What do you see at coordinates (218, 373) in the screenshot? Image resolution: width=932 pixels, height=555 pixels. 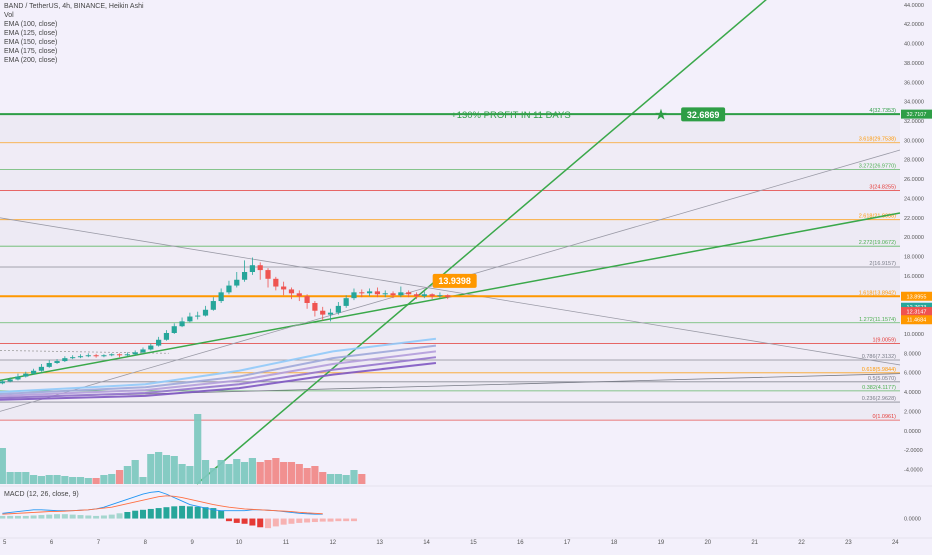 I see `ema-line` at bounding box center [218, 373].